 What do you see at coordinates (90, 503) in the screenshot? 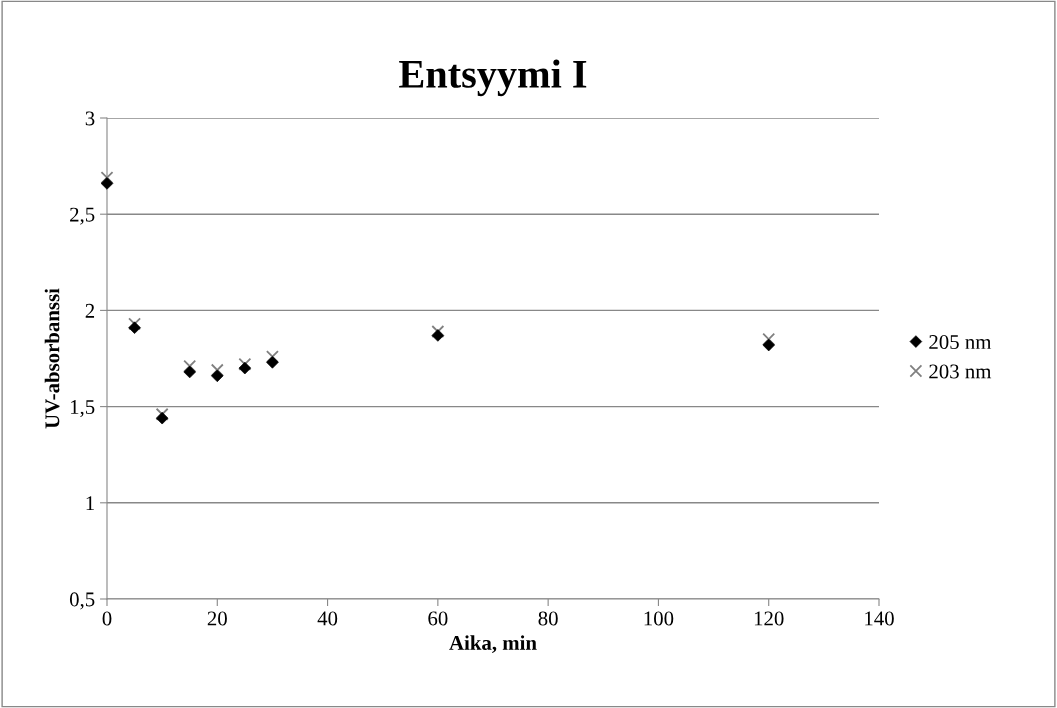
I see `y-tick-label: 1` at bounding box center [90, 503].